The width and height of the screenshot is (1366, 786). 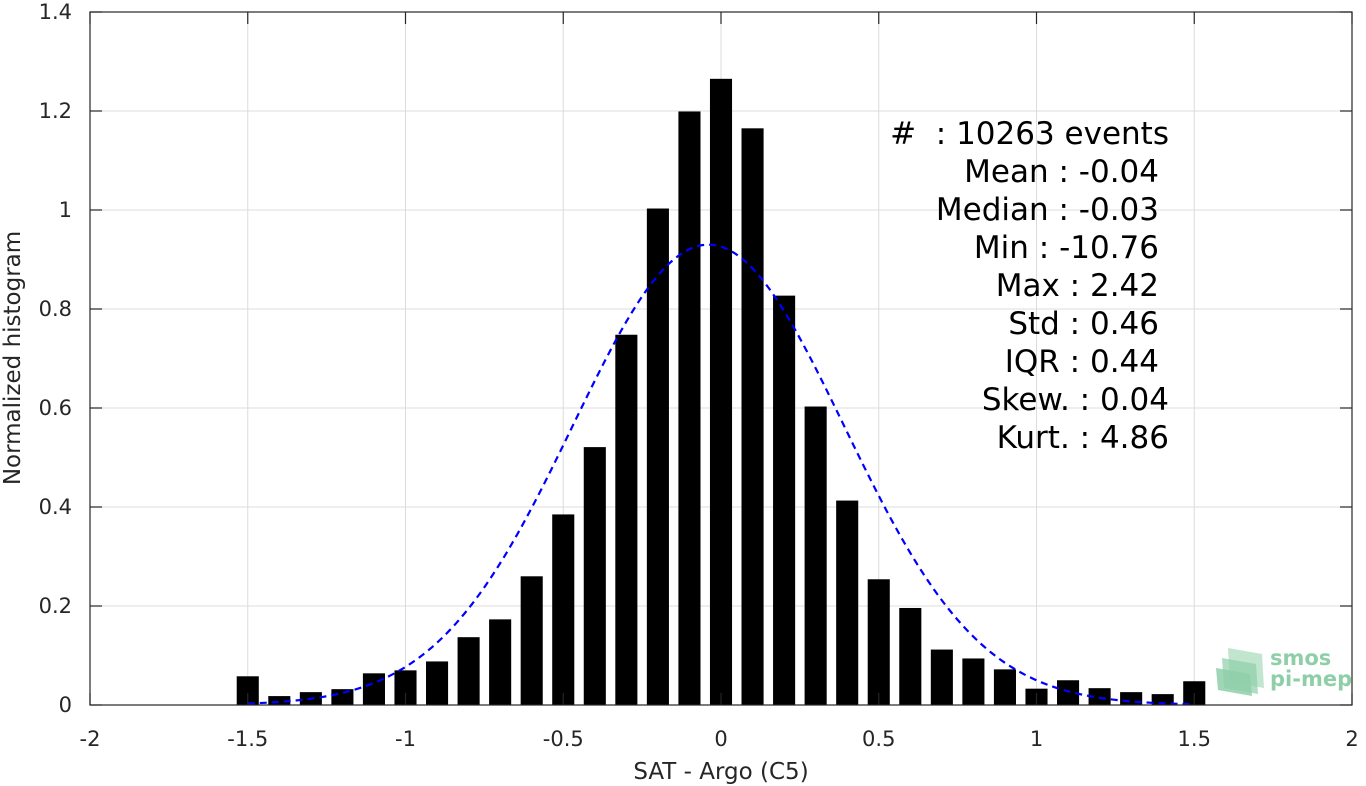 I want to click on x-tick-label-1: -1.5, so click(x=247, y=739).